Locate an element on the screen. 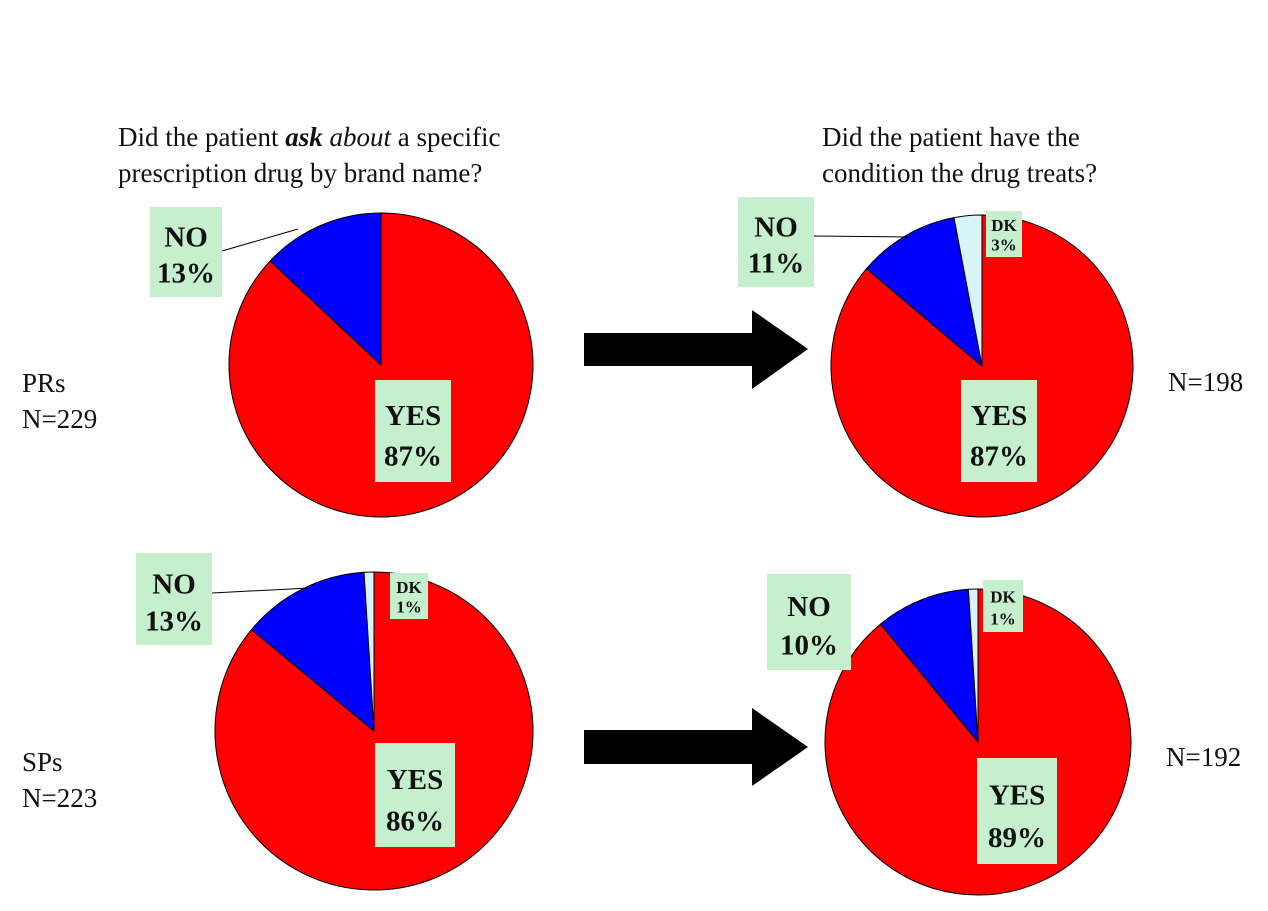 The image size is (1268, 911). pie-slice-yes is located at coordinates (381, 365).